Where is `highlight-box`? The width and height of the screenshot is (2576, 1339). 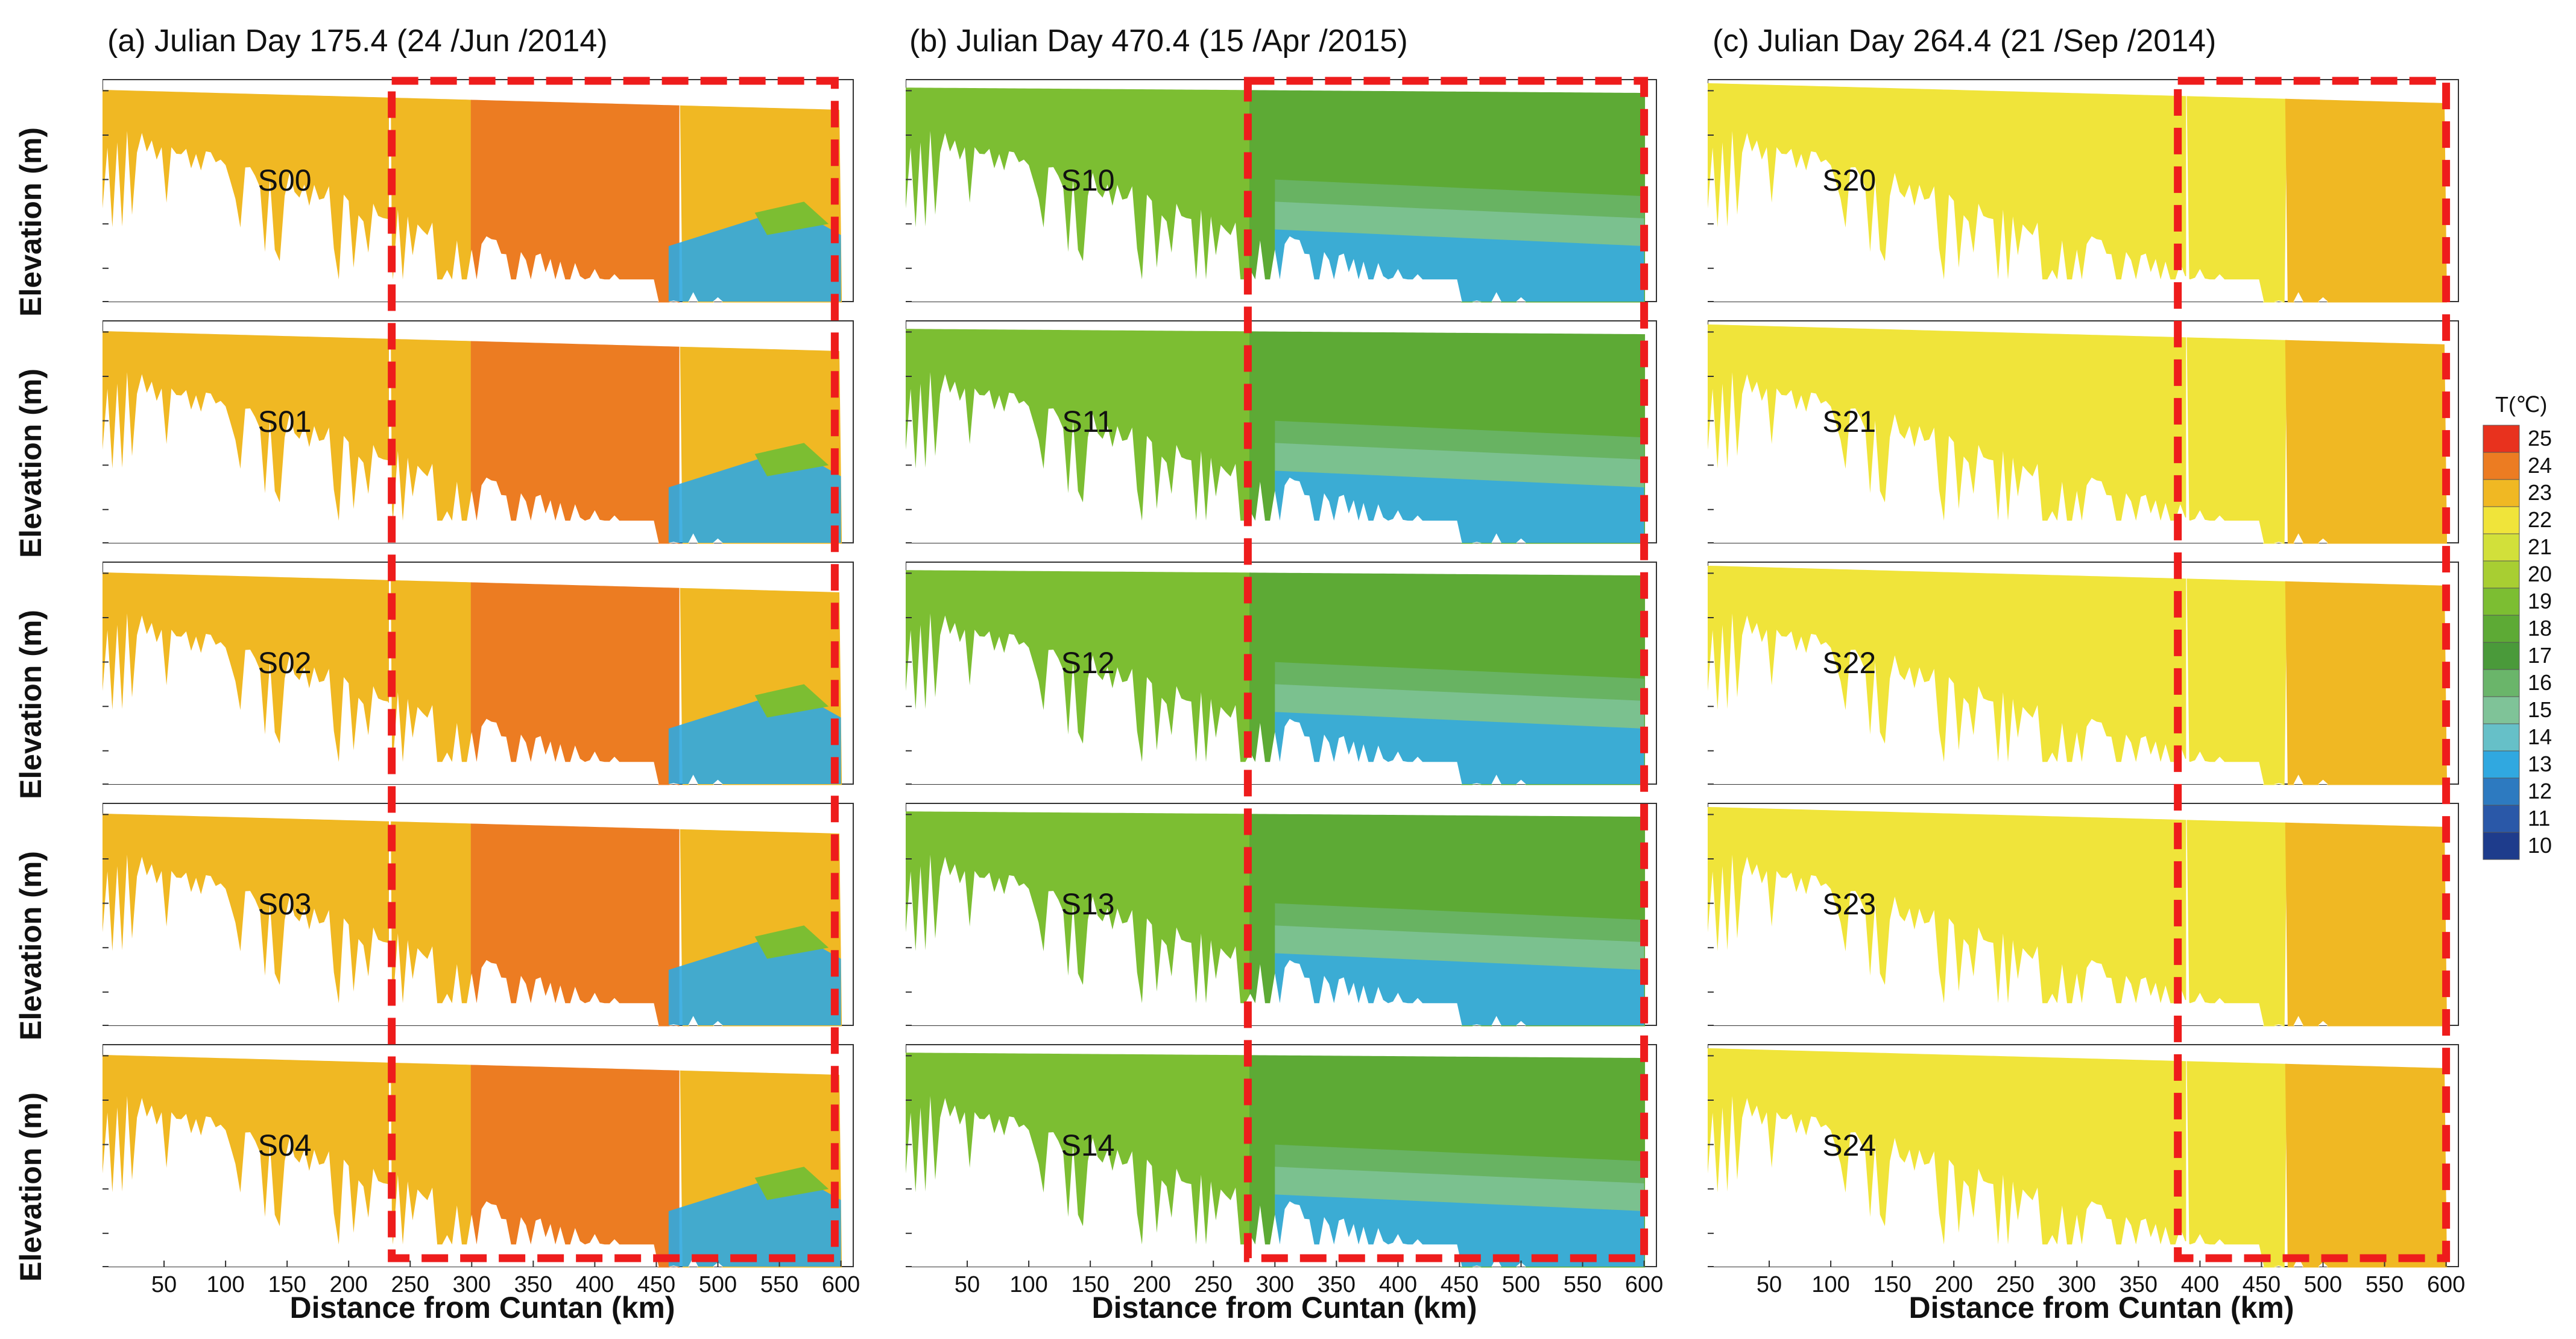
highlight-box is located at coordinates (1446, 669).